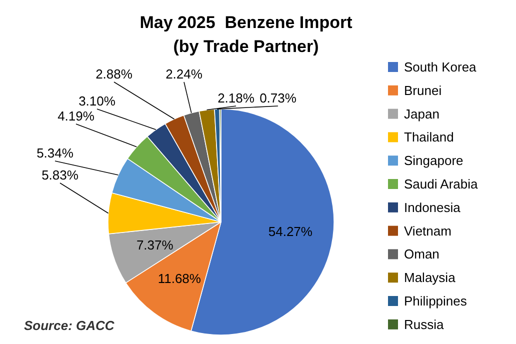  What do you see at coordinates (429, 137) in the screenshot?
I see `legend-label: Thailand` at bounding box center [429, 137].